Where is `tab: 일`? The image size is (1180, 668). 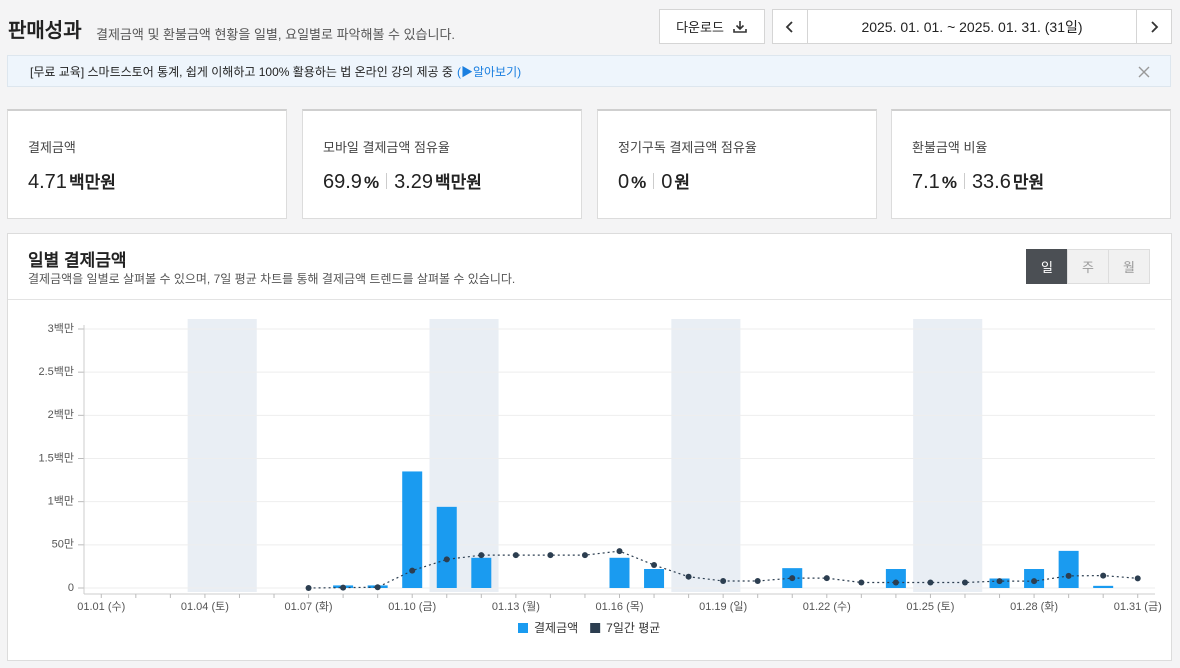 tab: 일 is located at coordinates (1047, 266).